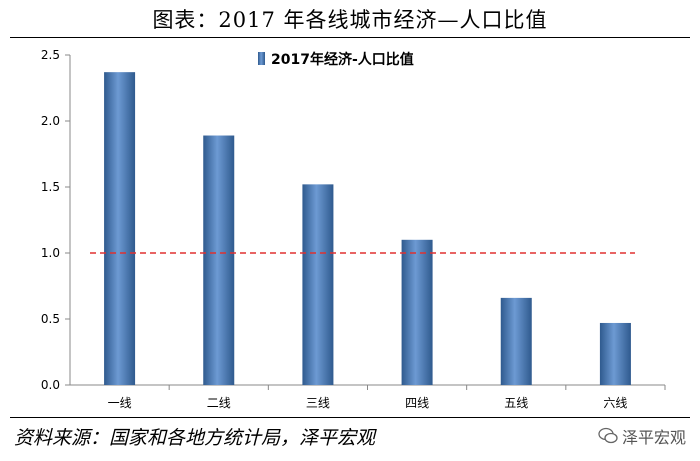 This screenshot has height=461, width=700. What do you see at coordinates (350, 417) in the screenshot?
I see `footer-rule` at bounding box center [350, 417].